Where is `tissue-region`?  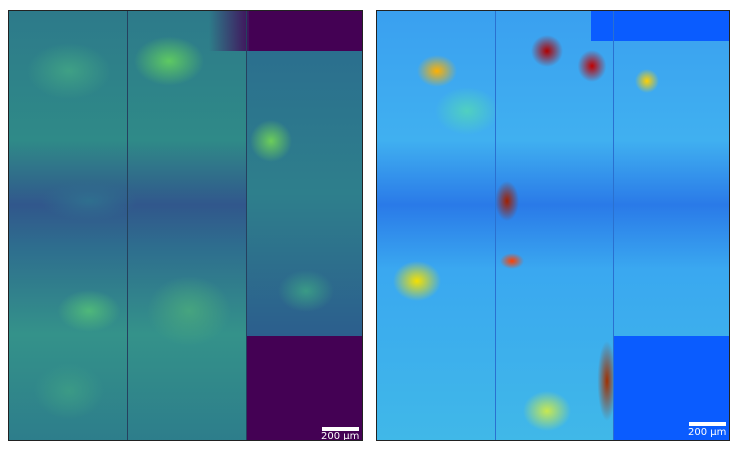 tissue-region is located at coordinates (304, 193).